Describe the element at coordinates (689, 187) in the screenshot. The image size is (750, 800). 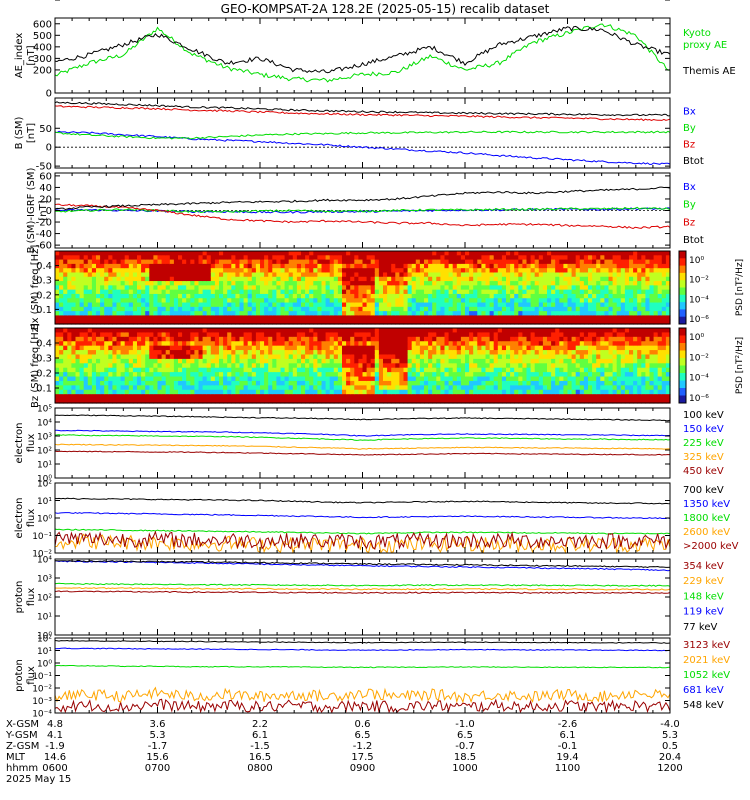
I see `legend-entry: Bx` at that location.